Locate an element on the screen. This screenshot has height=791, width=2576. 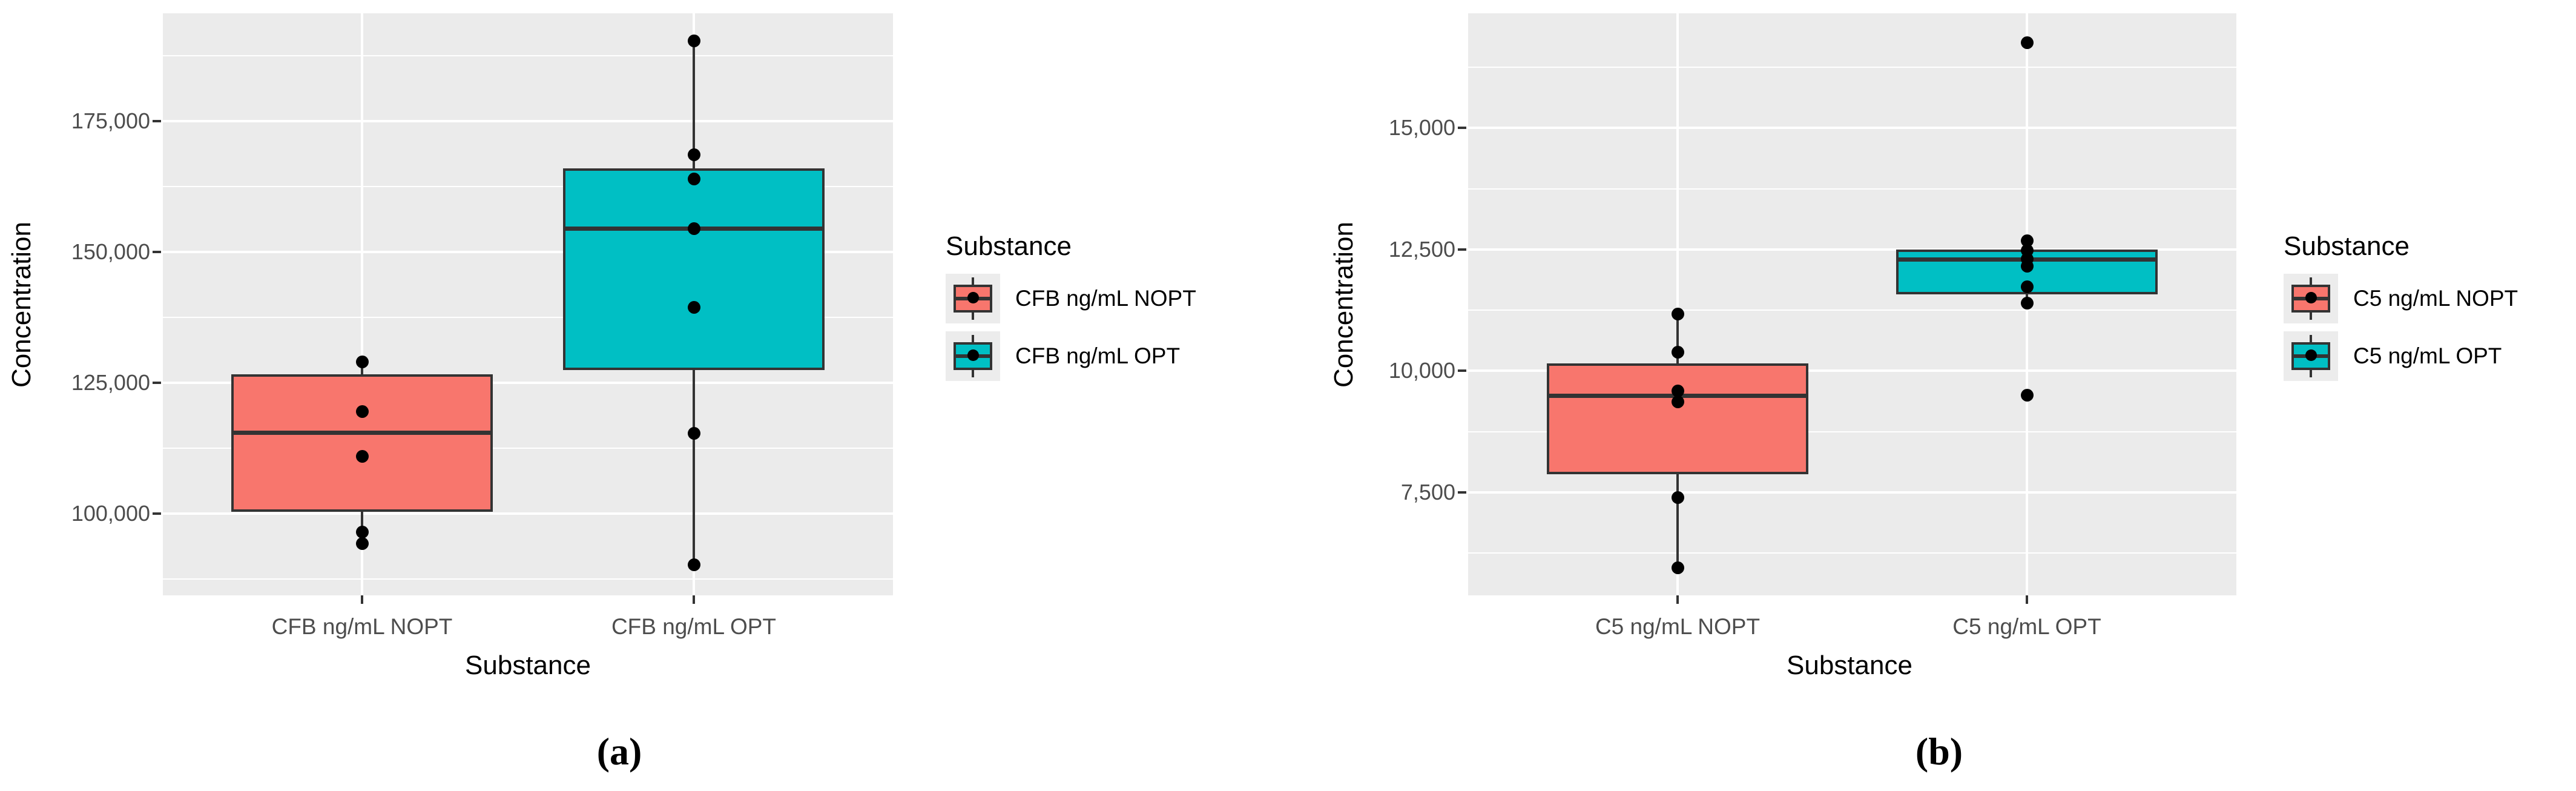
legend-label-b-opt: C5 ng/mL OPT is located at coordinates (2427, 355).